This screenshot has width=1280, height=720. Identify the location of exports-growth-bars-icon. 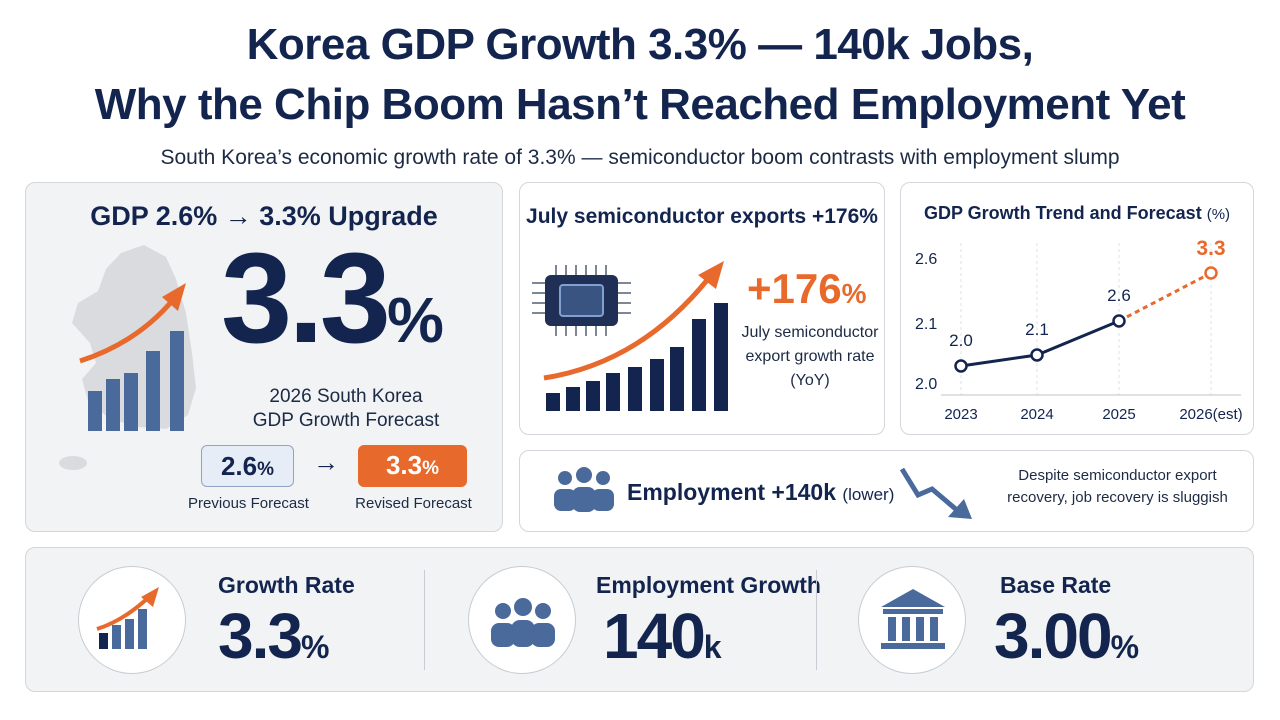
(637, 357).